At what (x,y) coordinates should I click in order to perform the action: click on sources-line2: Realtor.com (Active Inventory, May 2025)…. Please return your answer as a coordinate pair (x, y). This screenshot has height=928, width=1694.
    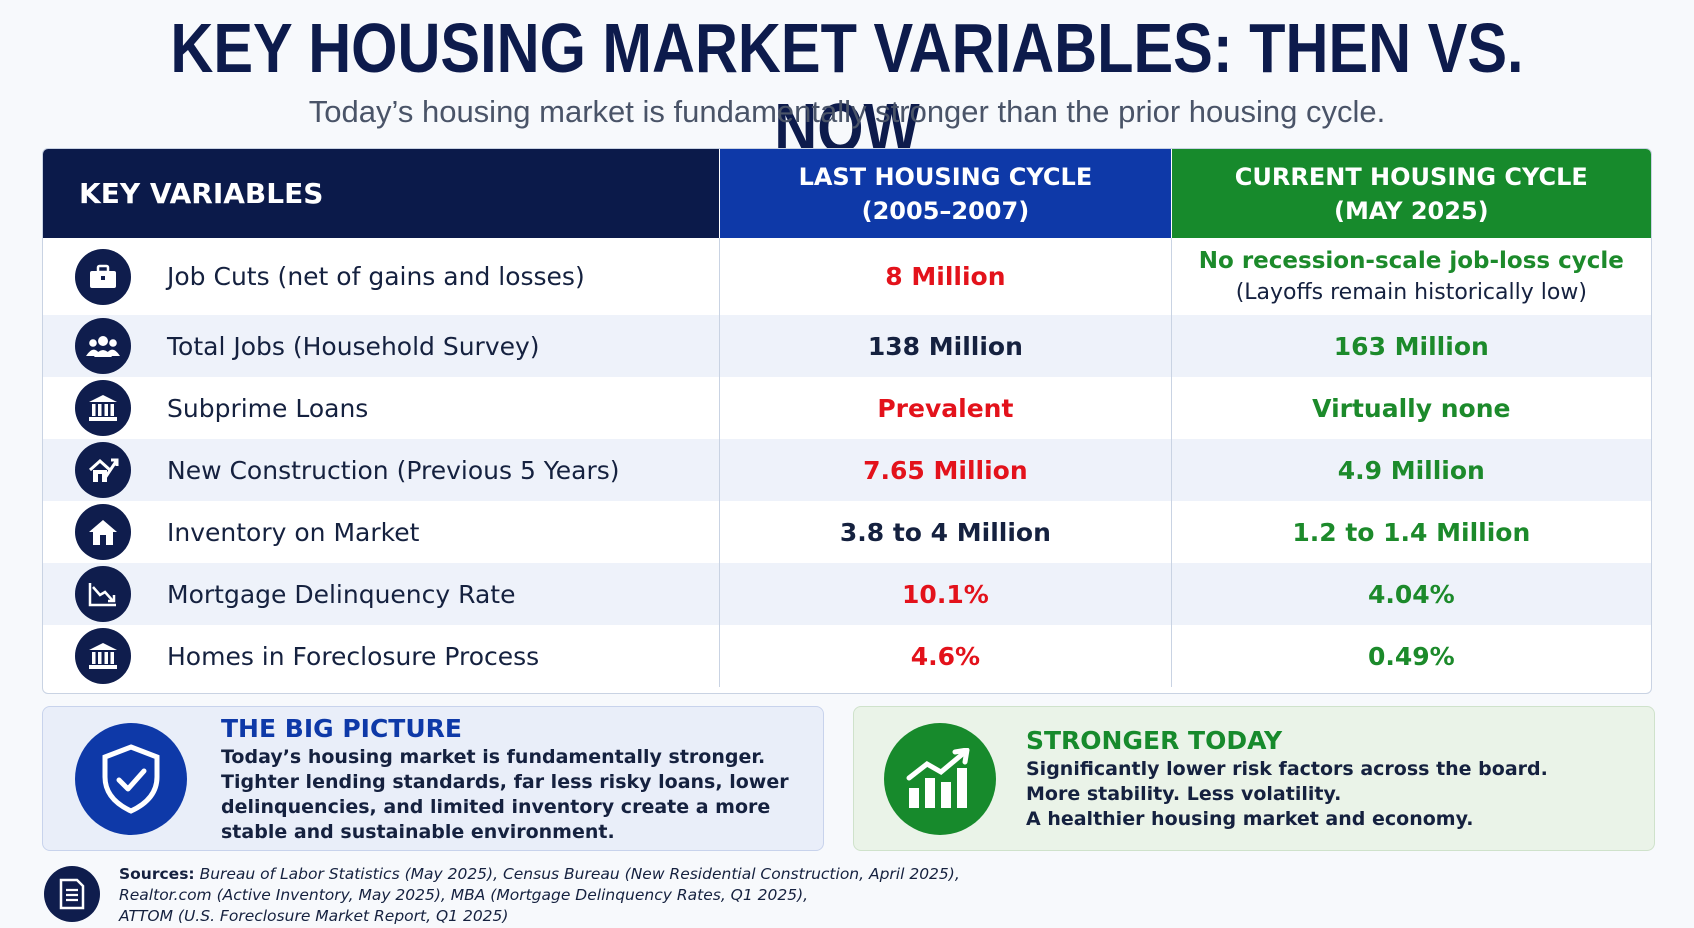
    Looking at the image, I should click on (464, 895).